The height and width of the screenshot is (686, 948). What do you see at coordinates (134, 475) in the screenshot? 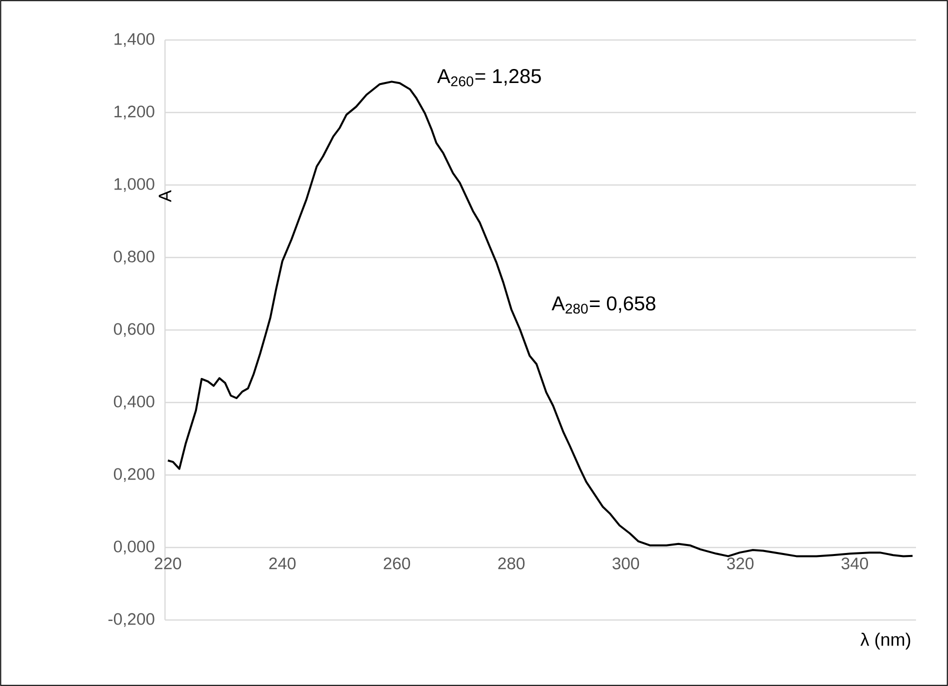
I see `y-tick-label: 0,200` at bounding box center [134, 475].